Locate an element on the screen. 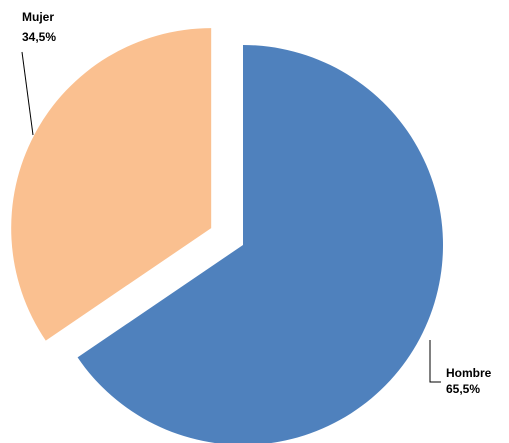 Image resolution: width=509 pixels, height=443 pixels. slice-value-label: 34,5% is located at coordinates (39, 37).